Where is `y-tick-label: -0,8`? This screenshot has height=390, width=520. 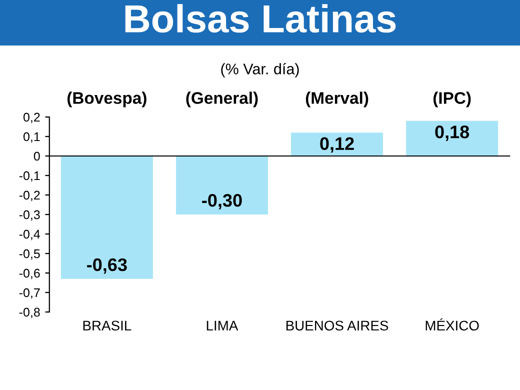 y-tick-label: -0,8 is located at coordinates (29, 313).